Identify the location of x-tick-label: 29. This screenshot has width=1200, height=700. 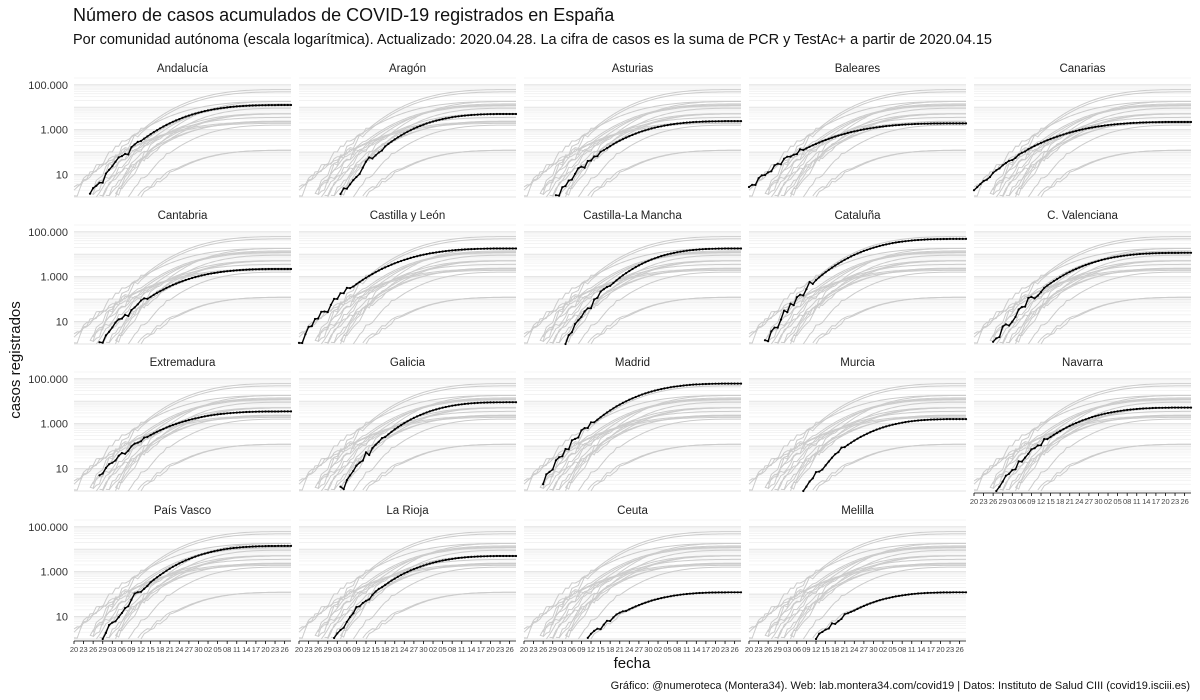
(553, 649).